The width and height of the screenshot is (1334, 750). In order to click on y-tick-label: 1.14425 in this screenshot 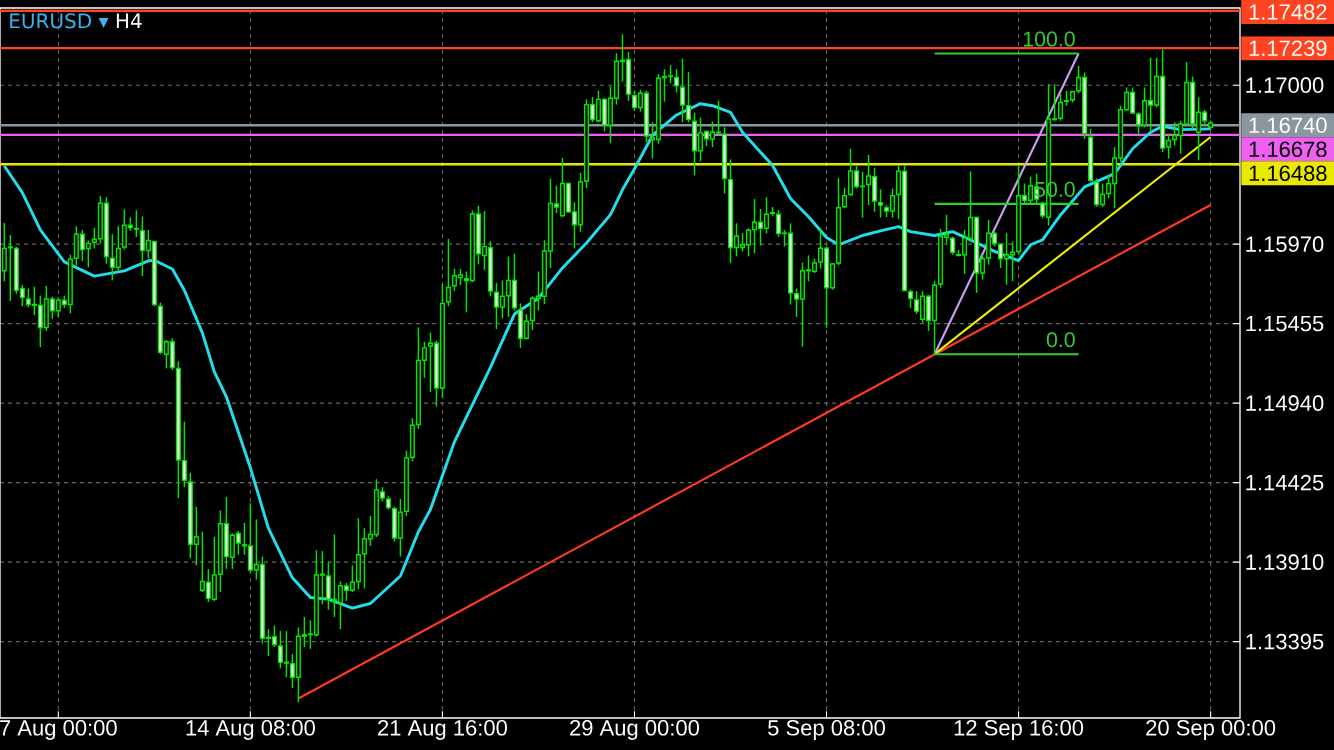, I will do `click(1285, 482)`.